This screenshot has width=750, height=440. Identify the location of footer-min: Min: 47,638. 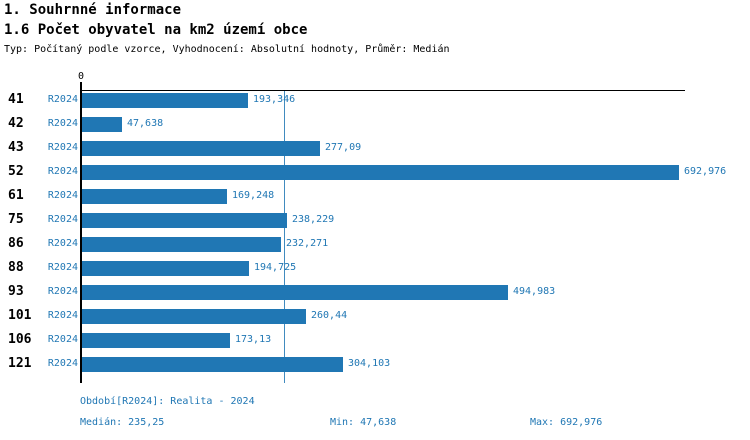
(363, 422).